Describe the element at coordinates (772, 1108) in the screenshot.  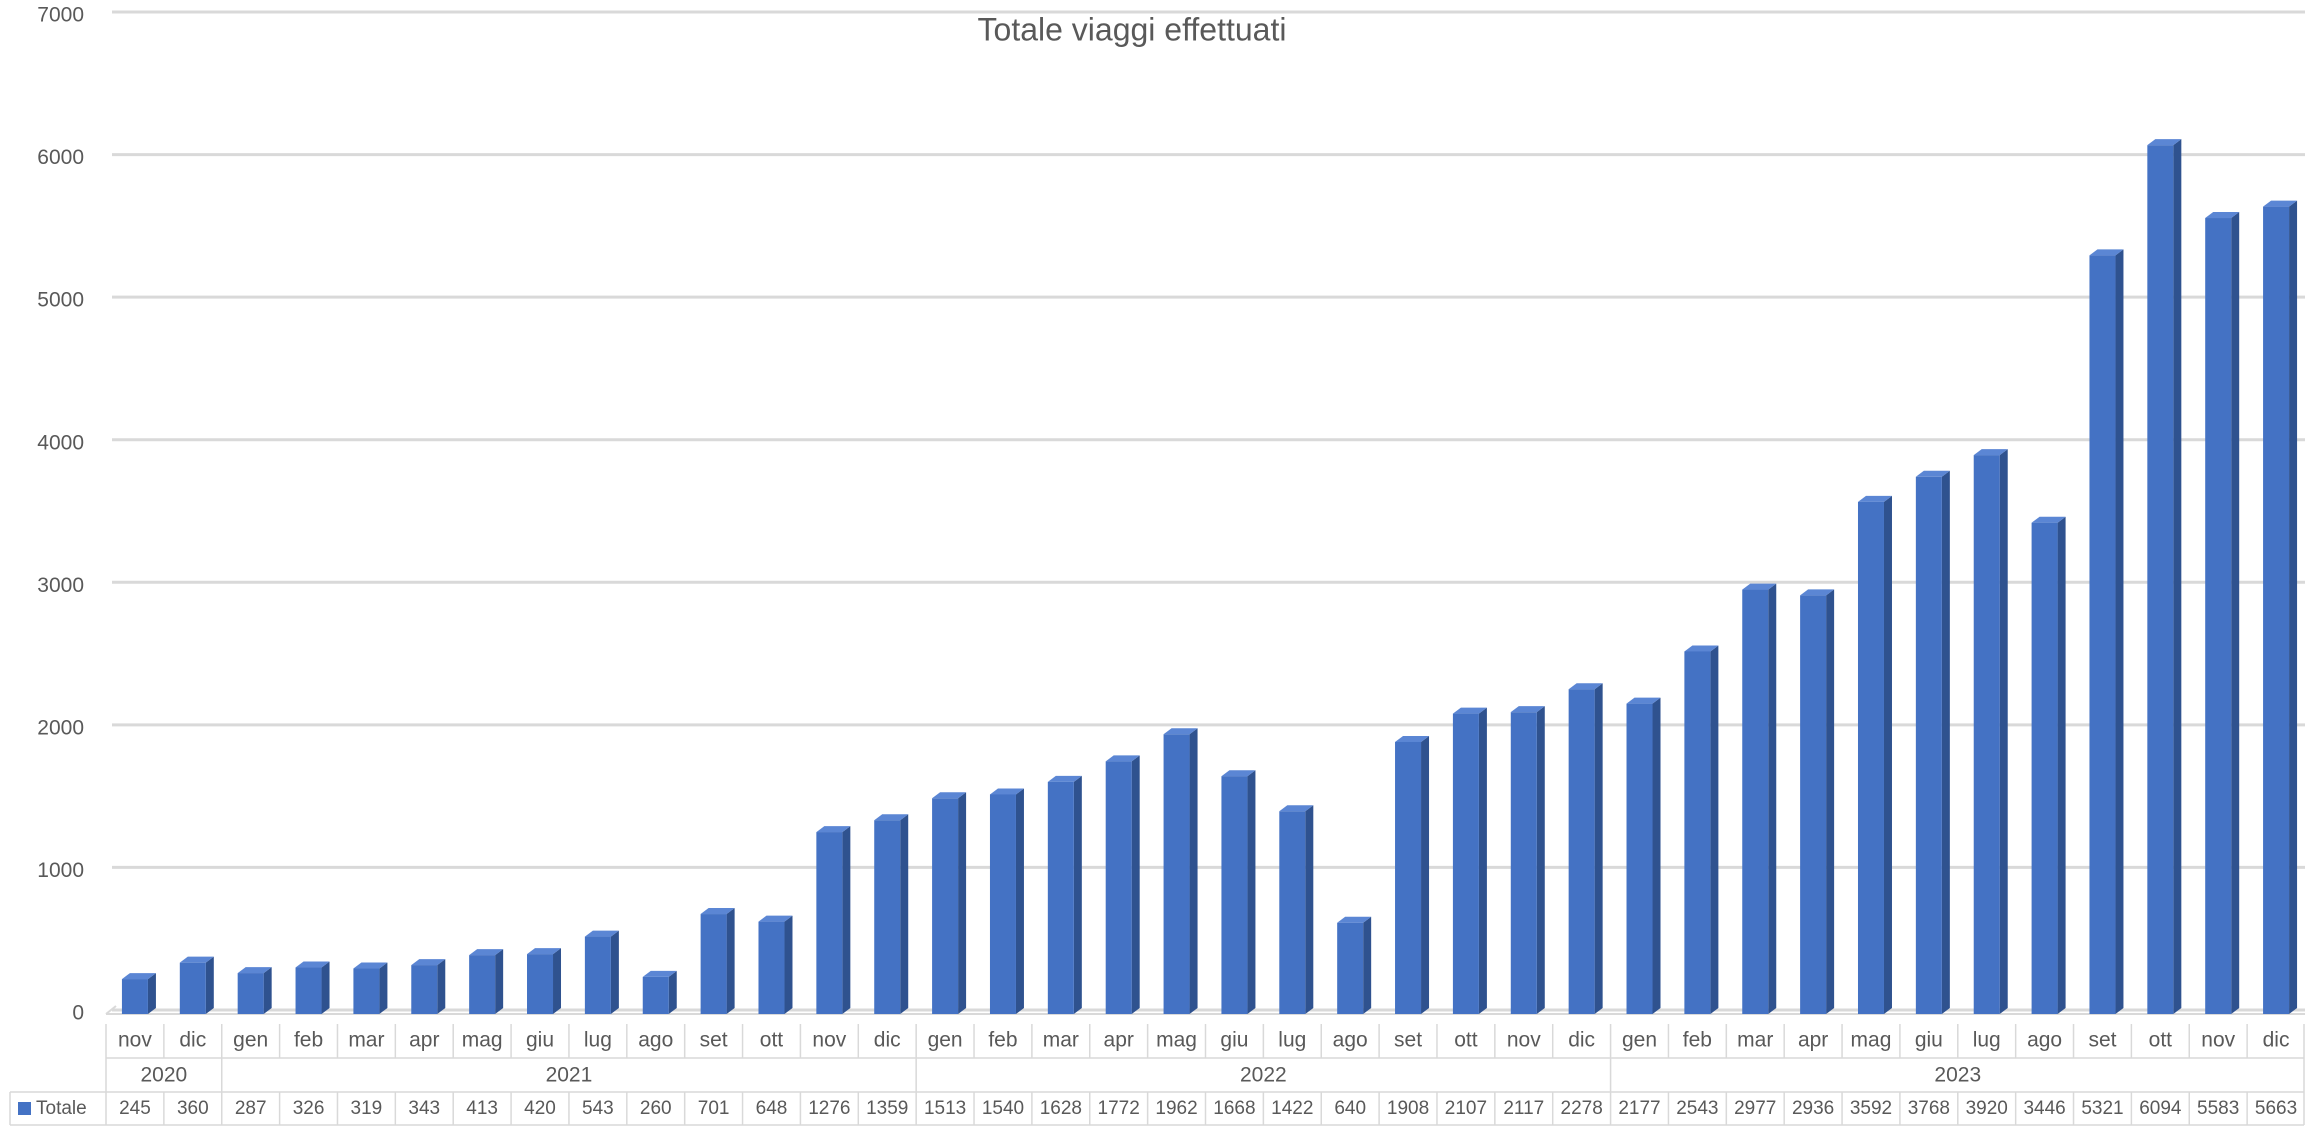
I see `table-value: 648` at that location.